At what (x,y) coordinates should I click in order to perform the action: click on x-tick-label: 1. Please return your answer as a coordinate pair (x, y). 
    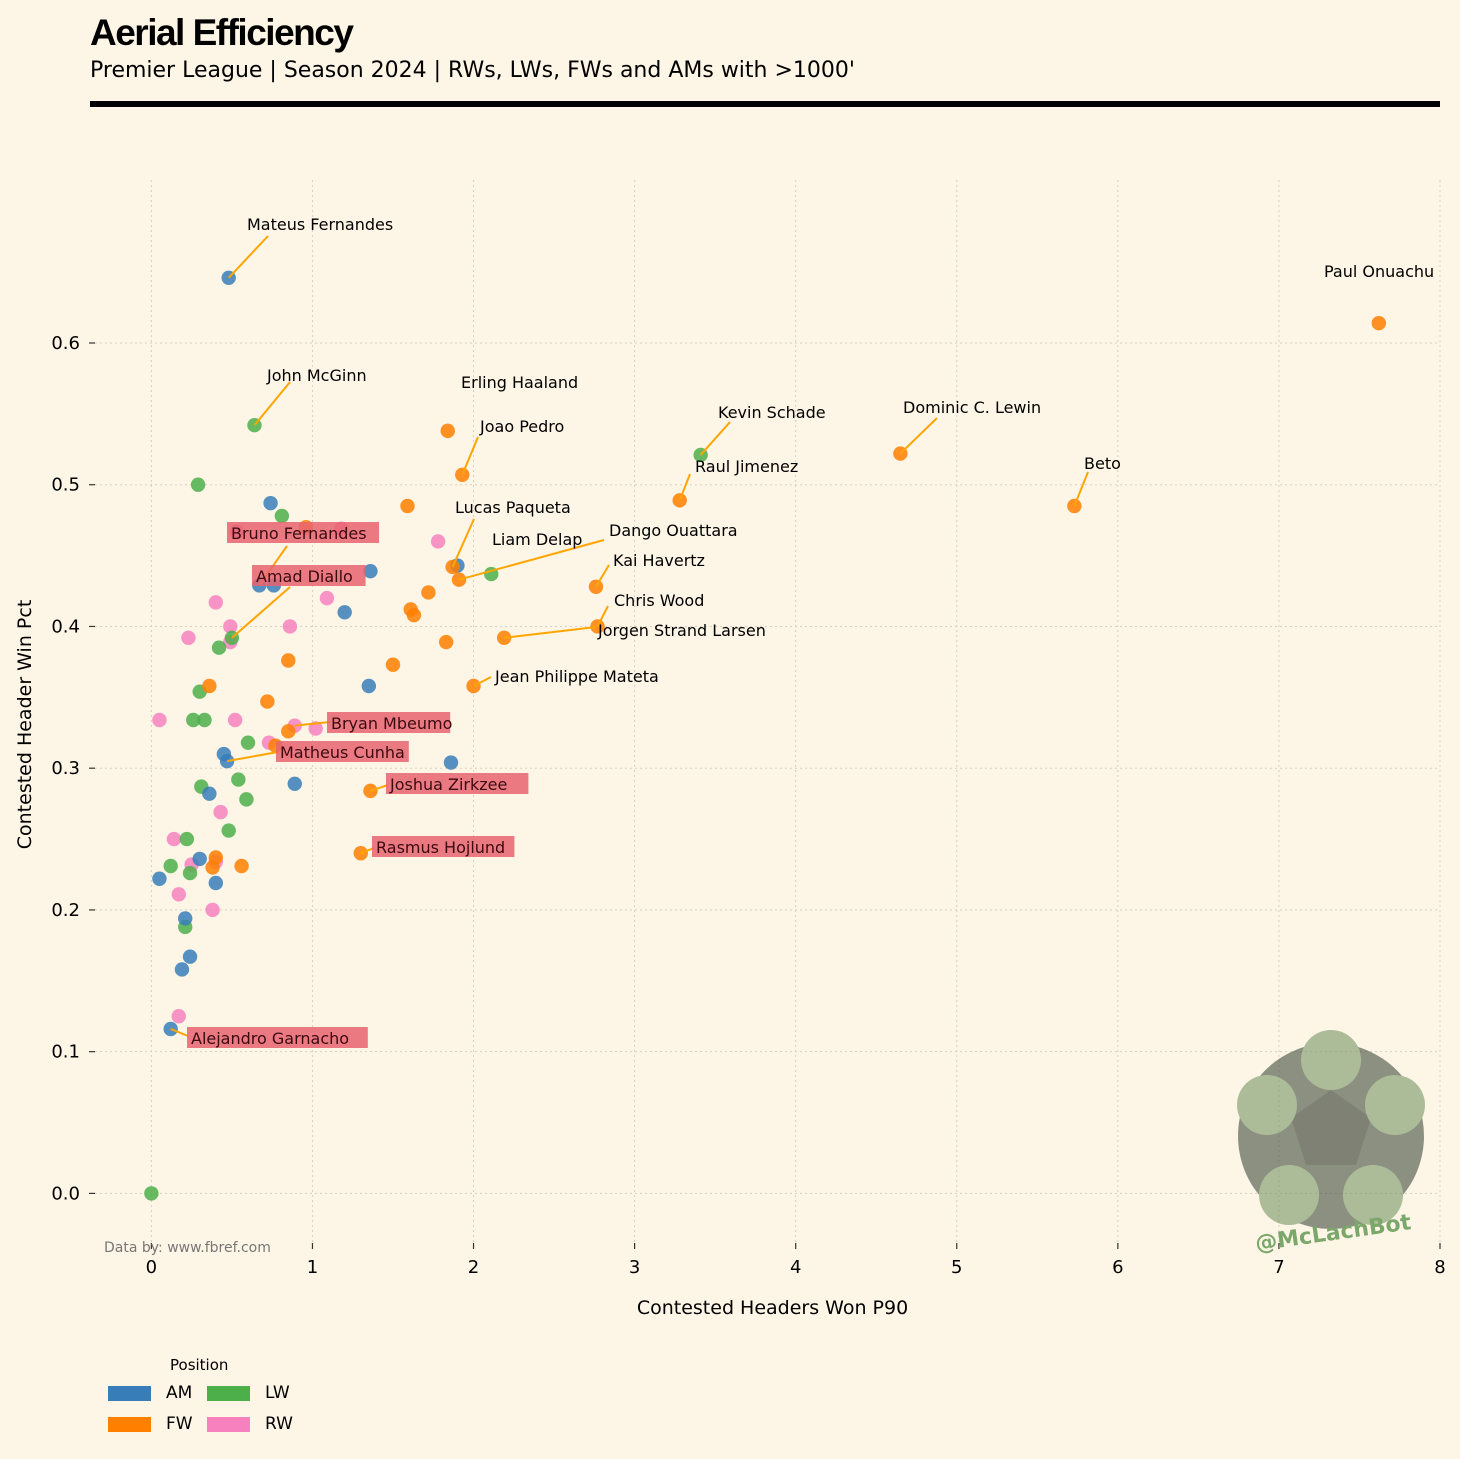
    Looking at the image, I should click on (312, 1267).